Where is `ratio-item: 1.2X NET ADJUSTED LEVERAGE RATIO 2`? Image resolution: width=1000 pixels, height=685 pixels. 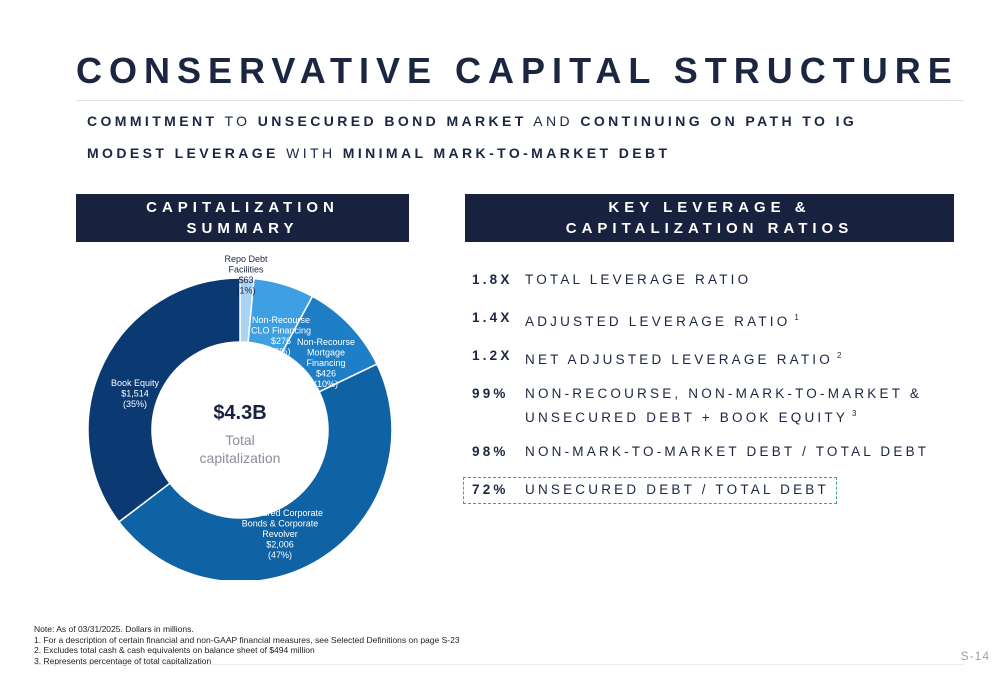
ratio-item: 1.2X NET ADJUSTED LEVERAGE RATIO 2 is located at coordinates (656, 358).